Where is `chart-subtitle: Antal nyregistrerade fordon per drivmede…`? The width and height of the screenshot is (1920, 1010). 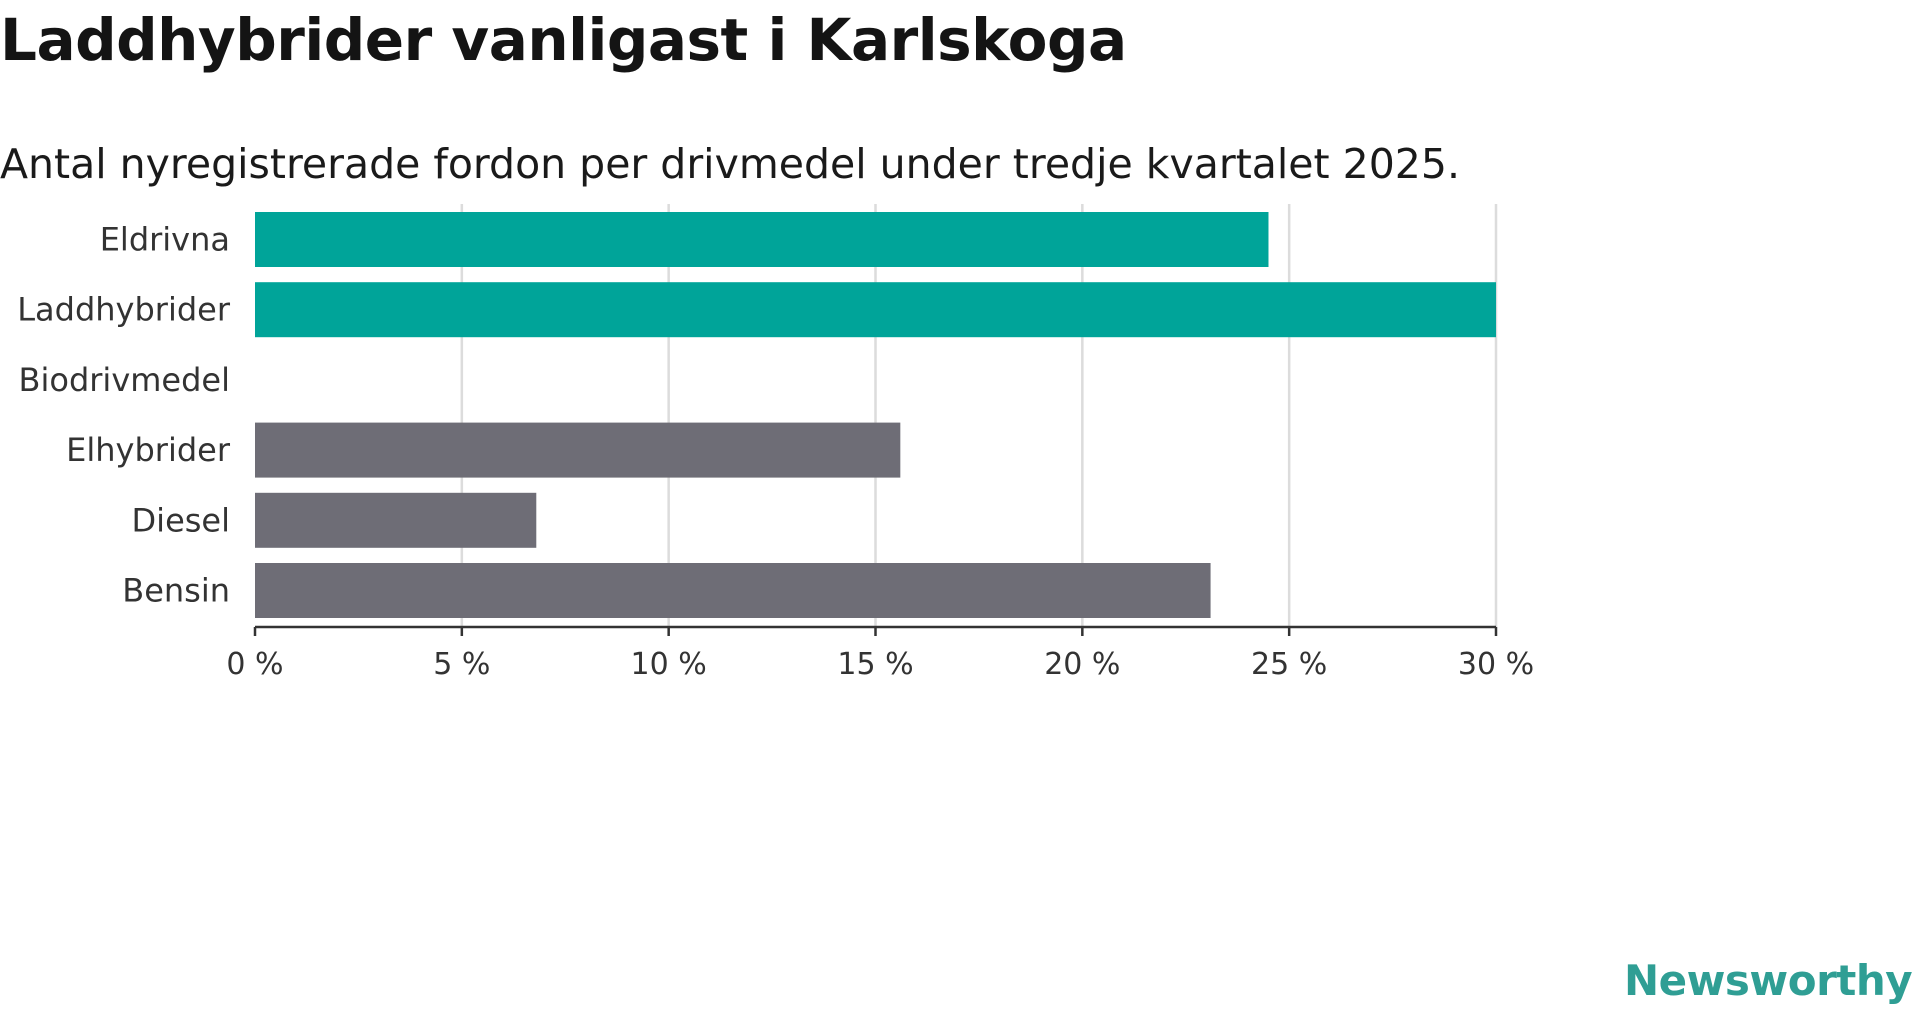 chart-subtitle: Antal nyregistrerade fordon per drivmede… is located at coordinates (730, 164).